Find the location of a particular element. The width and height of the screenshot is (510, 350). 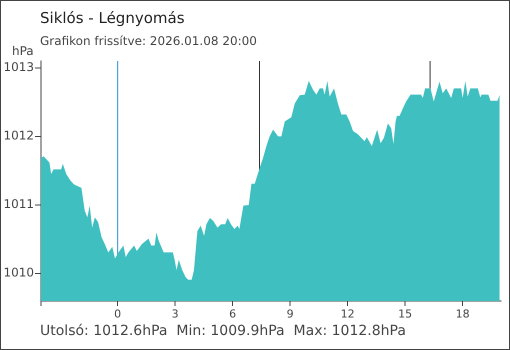

x-tick-label: 0 is located at coordinates (118, 313).